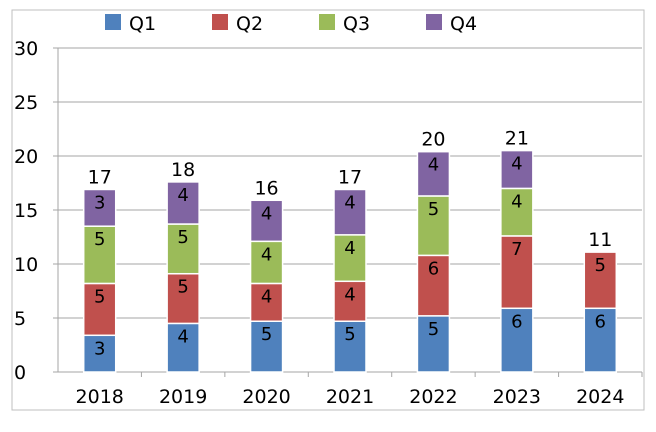 Image resolution: width=656 pixels, height=432 pixels. What do you see at coordinates (100, 397) in the screenshot?
I see `x-tick-label: 2018` at bounding box center [100, 397].